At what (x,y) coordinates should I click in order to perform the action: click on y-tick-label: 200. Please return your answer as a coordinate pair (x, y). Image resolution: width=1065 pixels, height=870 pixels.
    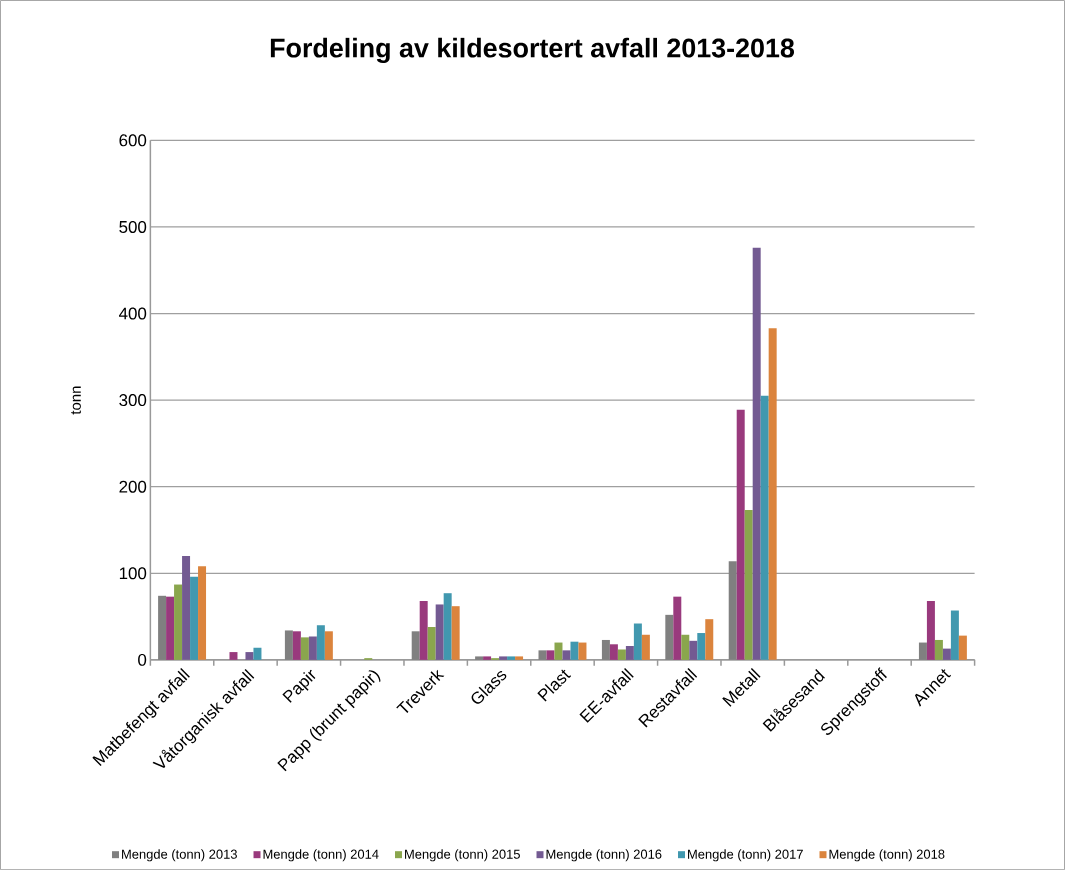
    Looking at the image, I should click on (133, 486).